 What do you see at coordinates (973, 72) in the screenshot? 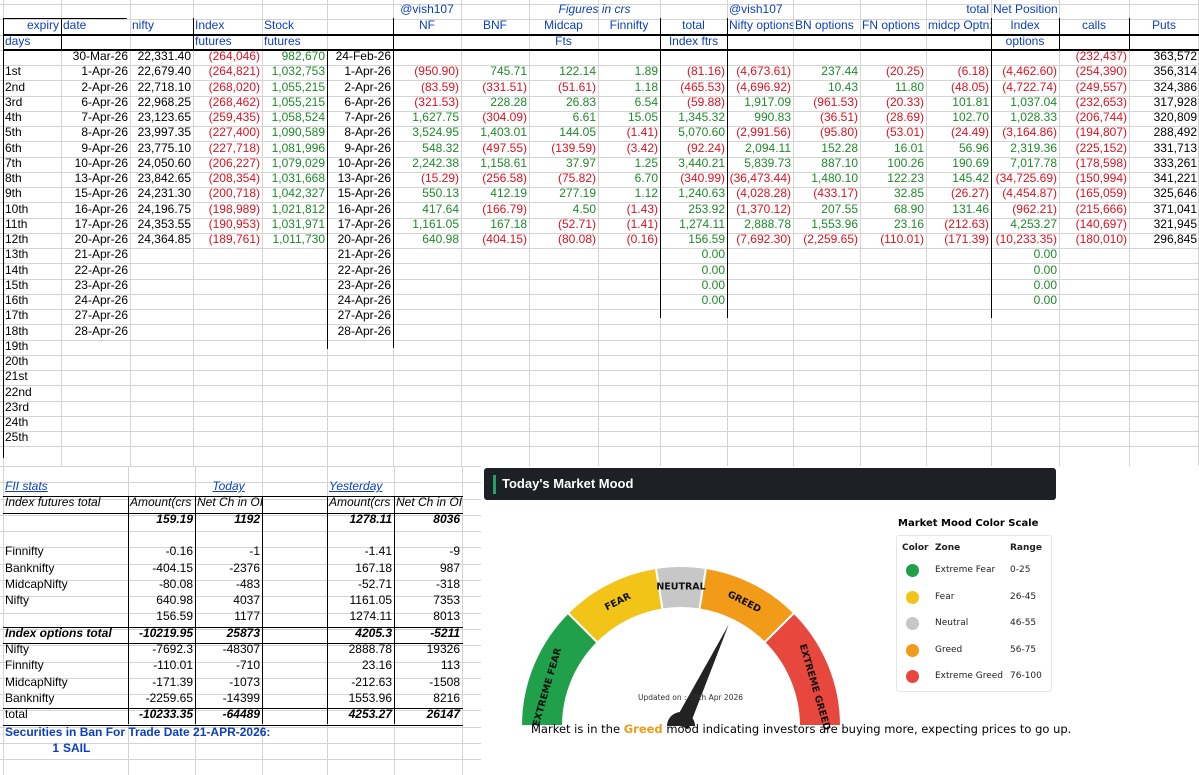
I see `cell-mdopt: (6.18)` at bounding box center [973, 72].